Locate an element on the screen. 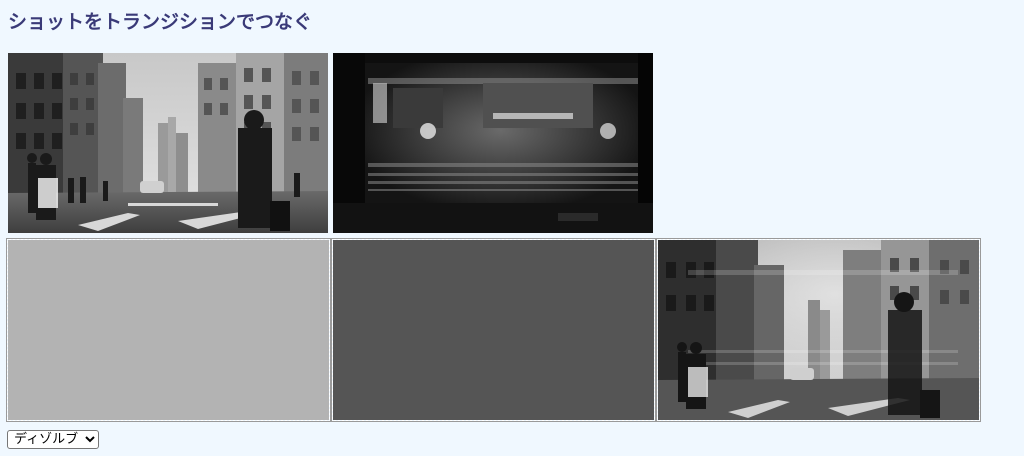 The width and height of the screenshot is (1024, 456). transition-select: ディゾルブ is located at coordinates (53, 439).